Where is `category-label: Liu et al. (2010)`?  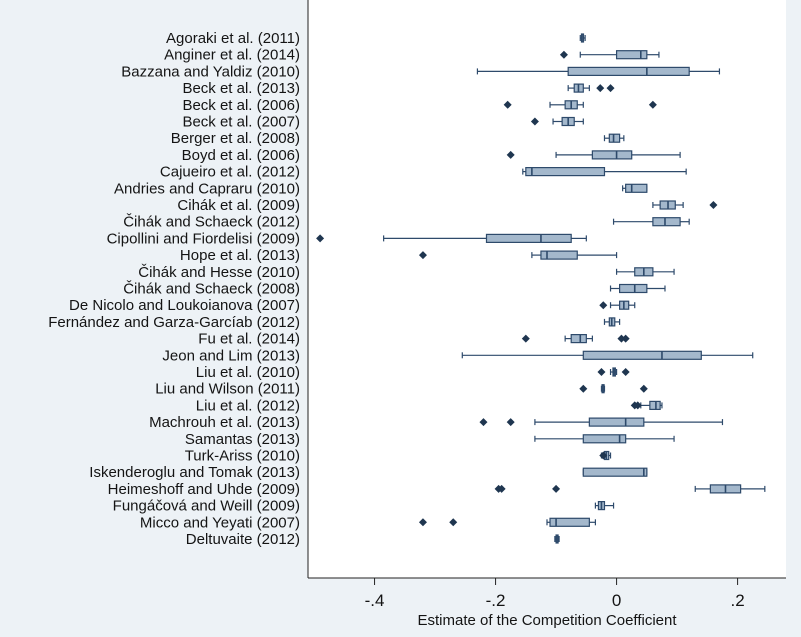 category-label: Liu et al. (2010) is located at coordinates (248, 372).